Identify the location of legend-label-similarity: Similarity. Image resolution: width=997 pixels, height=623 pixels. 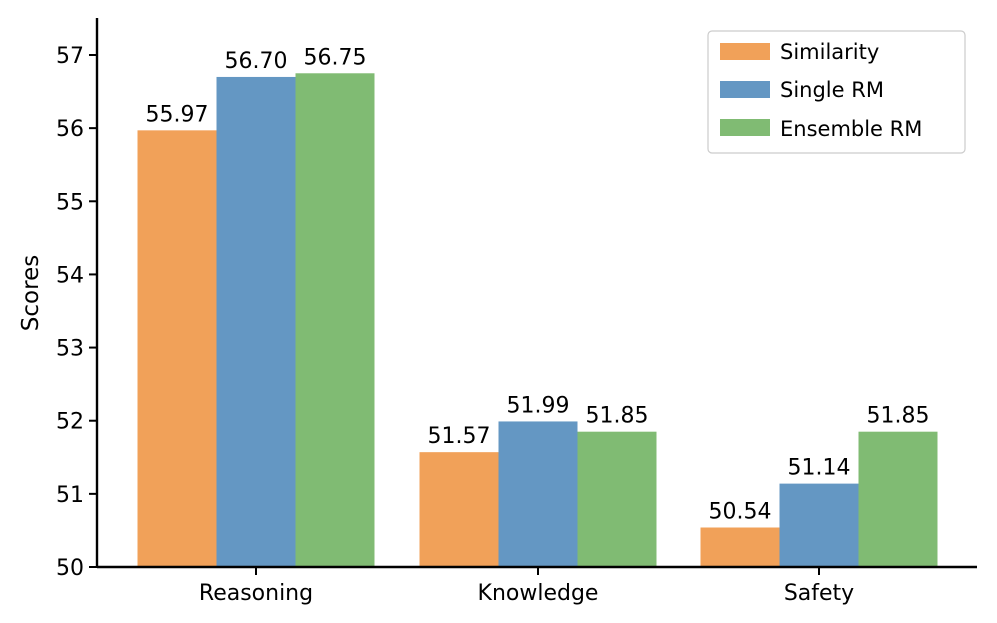
(829, 52).